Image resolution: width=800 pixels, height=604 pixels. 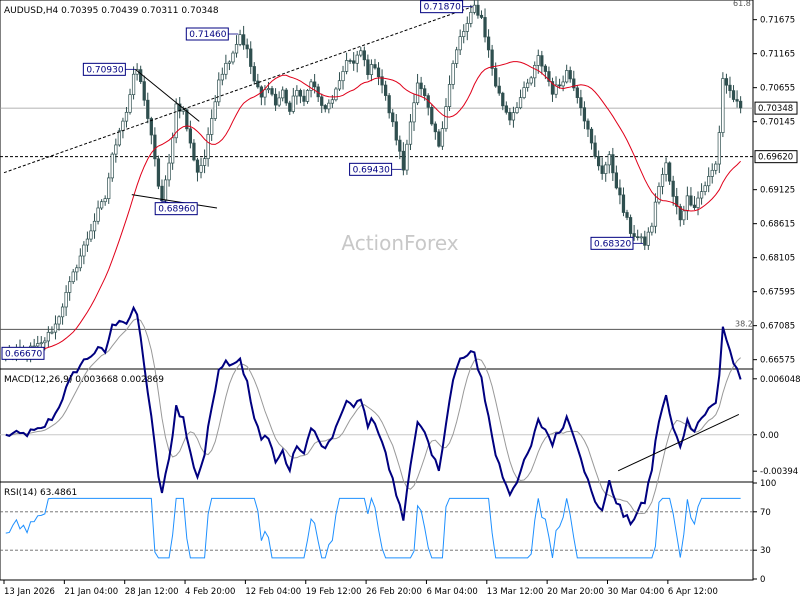 What do you see at coordinates (152, 592) in the screenshot?
I see `time-tick-label: 28 Jan 12:00` at bounding box center [152, 592].